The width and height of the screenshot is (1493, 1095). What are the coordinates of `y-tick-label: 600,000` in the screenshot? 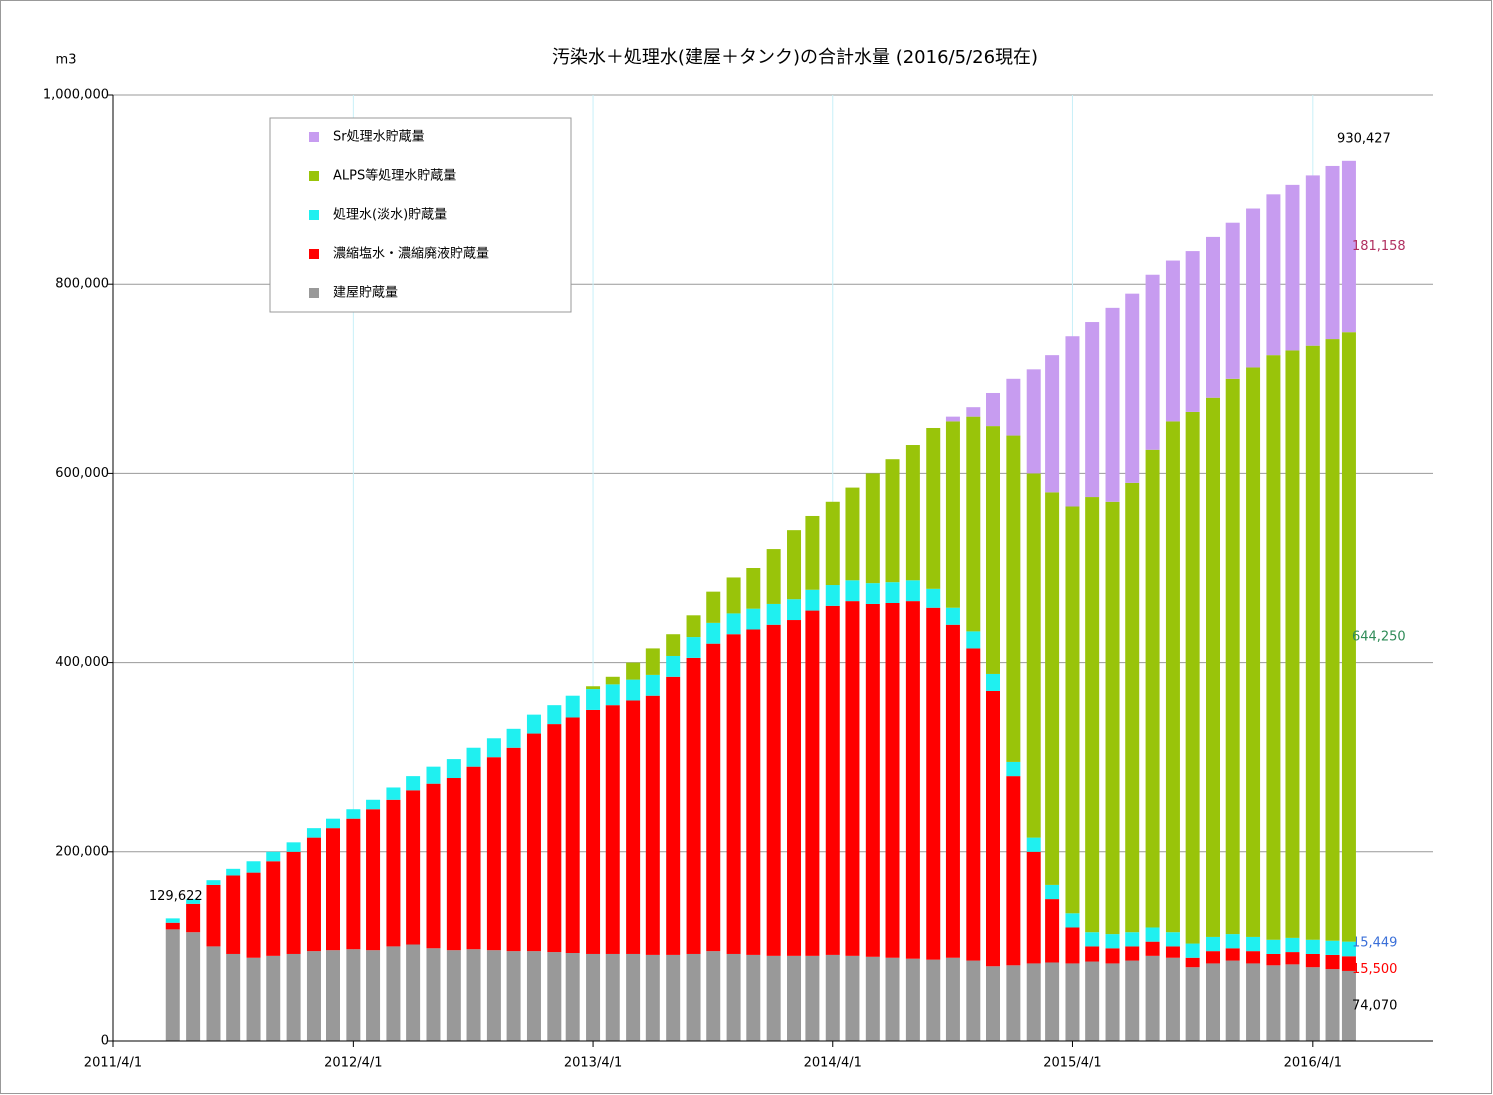 It's located at (82, 473).